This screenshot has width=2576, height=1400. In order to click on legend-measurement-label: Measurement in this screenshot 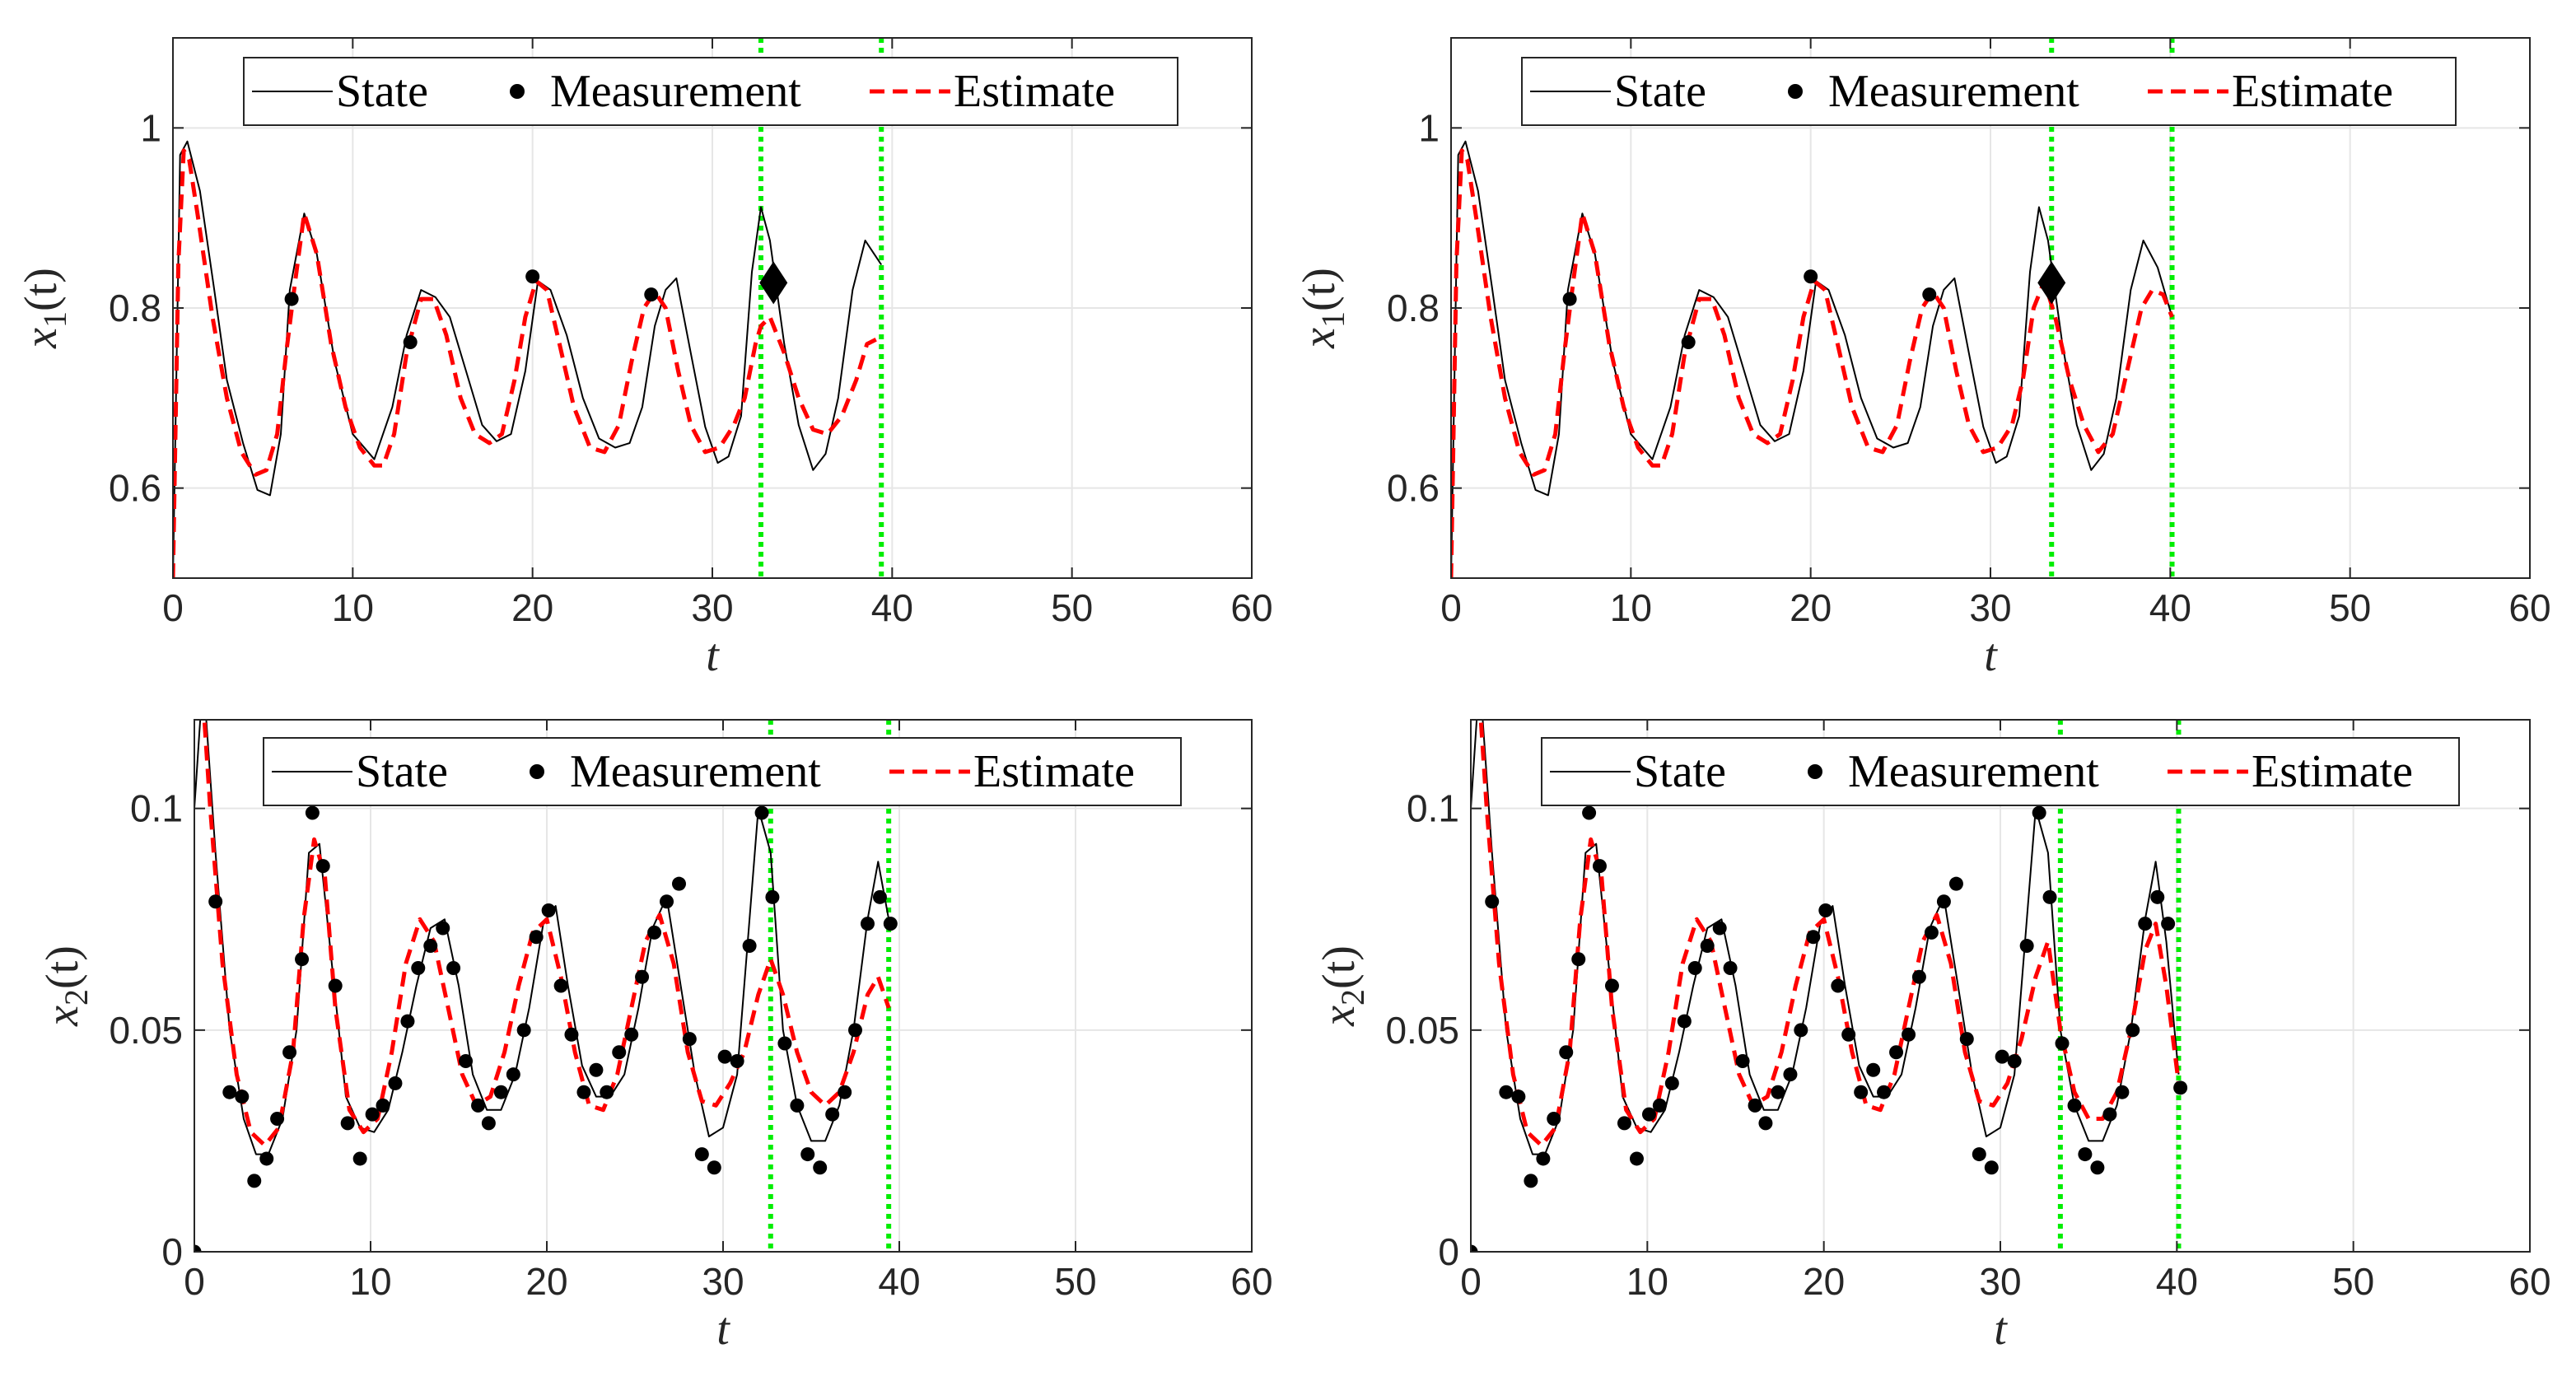, I will do `click(675, 91)`.